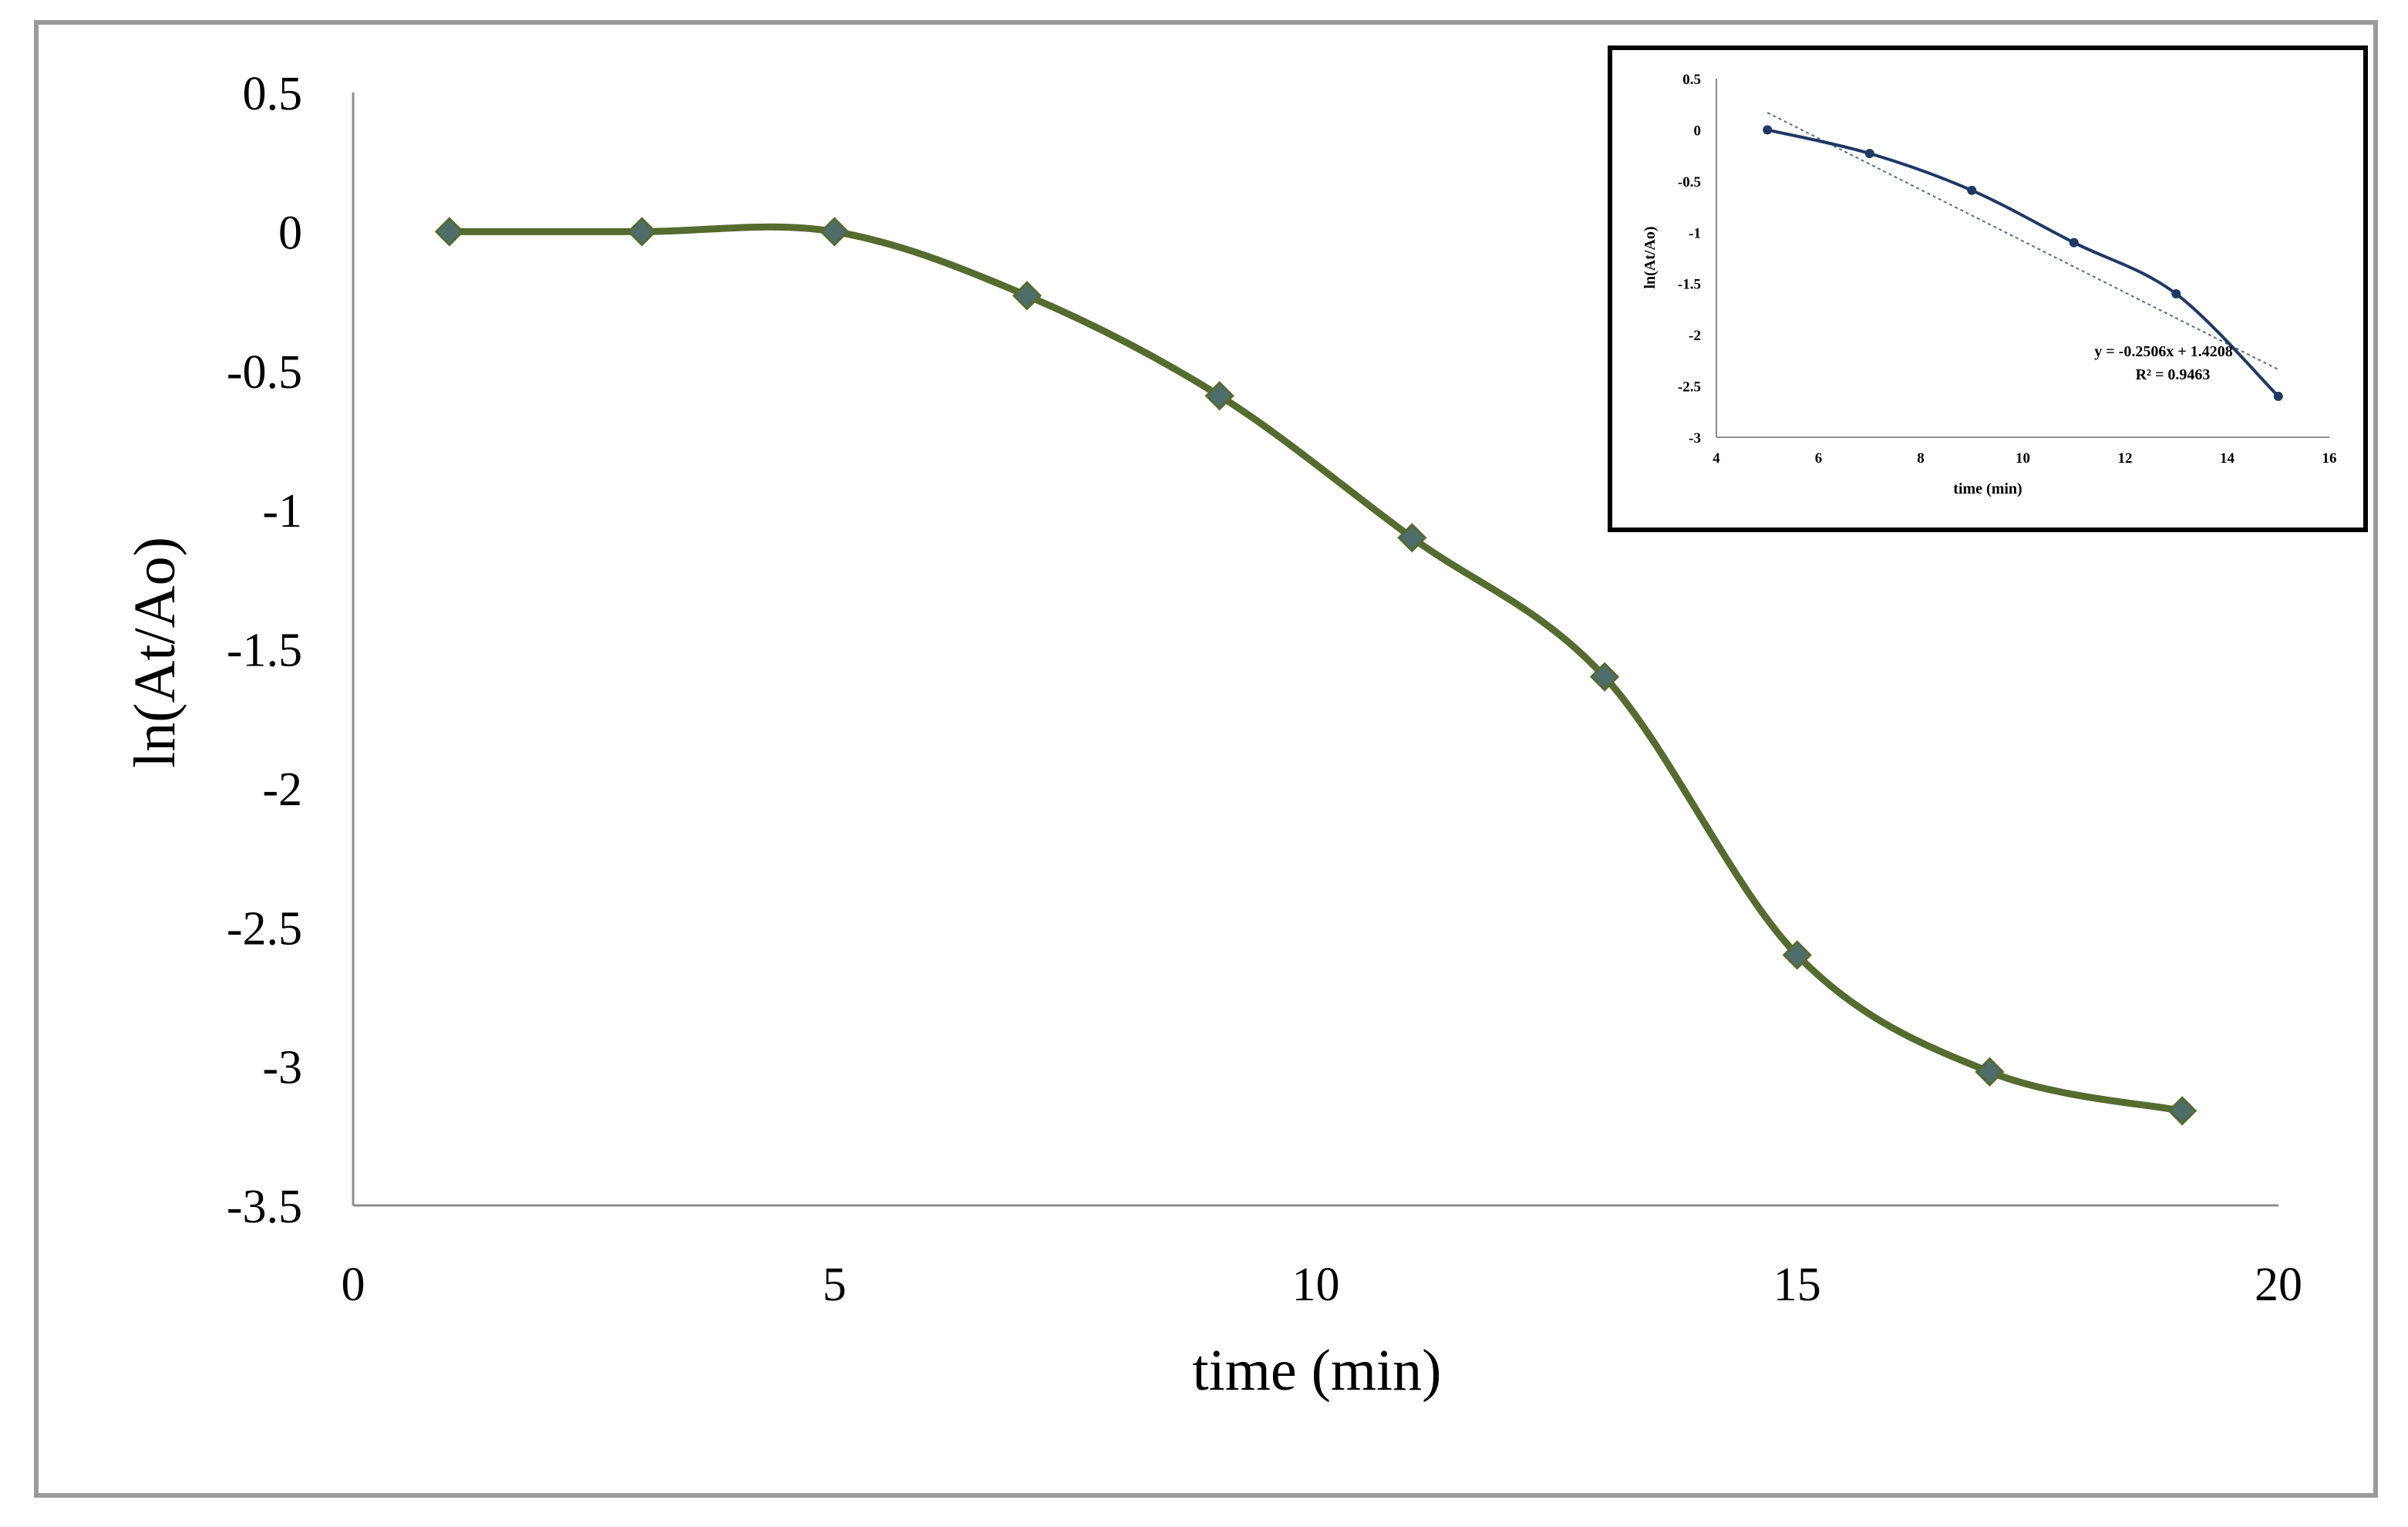  I want to click on inset-x-tick-label: 16, so click(2329, 458).